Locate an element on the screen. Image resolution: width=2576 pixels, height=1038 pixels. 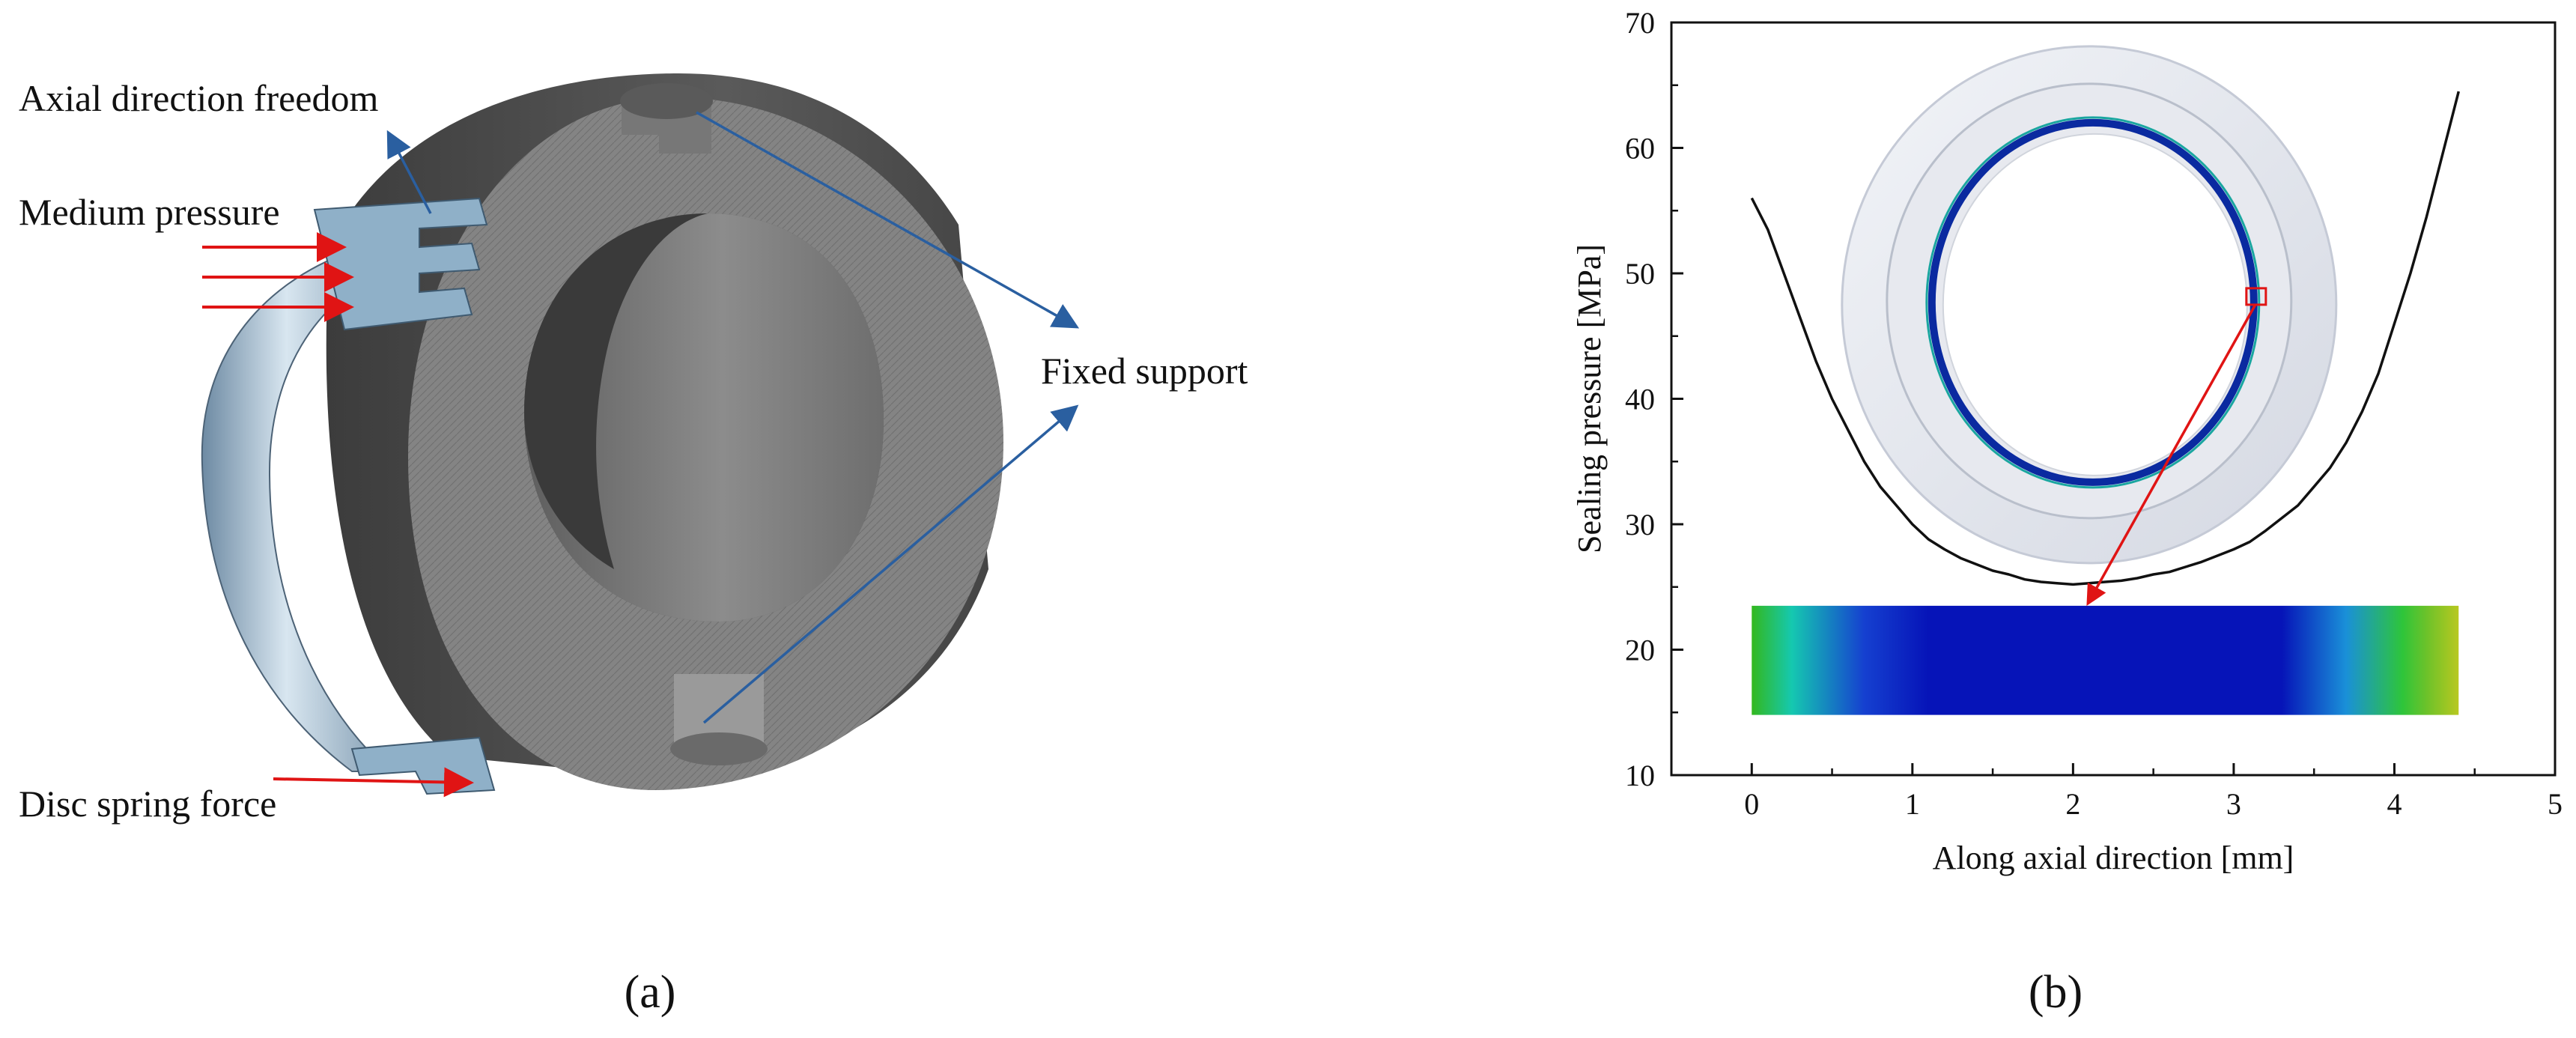
fixed-support-arrow-top is located at coordinates (888, 220).